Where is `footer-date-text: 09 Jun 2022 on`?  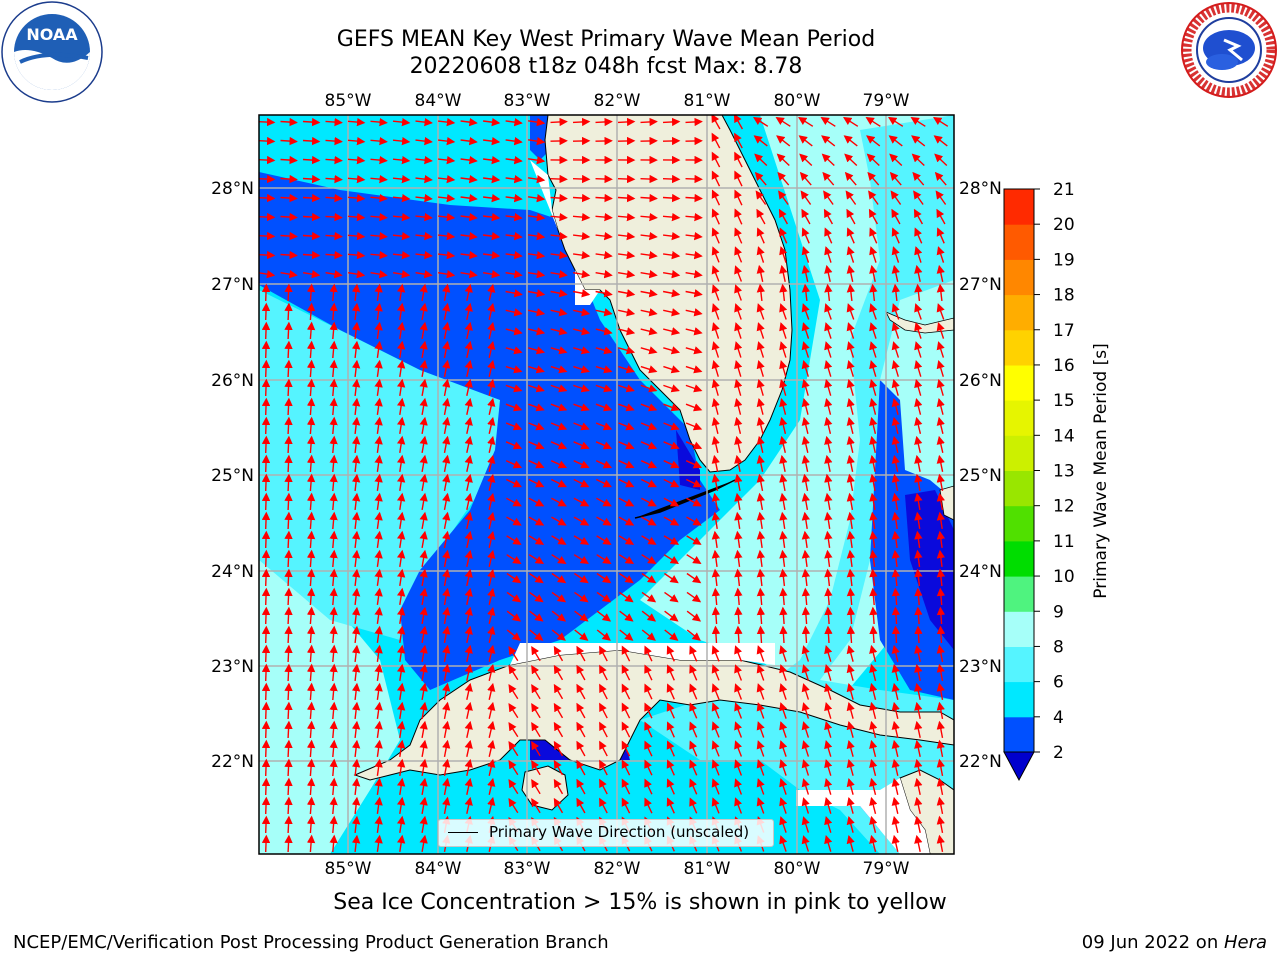 footer-date-text: 09 Jun 2022 on is located at coordinates (1152, 942).